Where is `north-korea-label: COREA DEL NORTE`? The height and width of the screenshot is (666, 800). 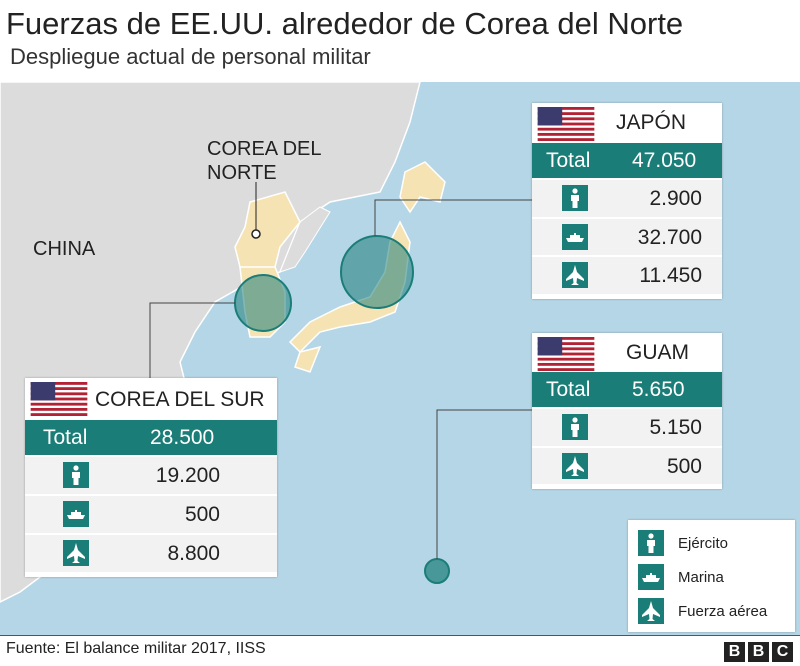
north-korea-label: COREA DEL NORTE is located at coordinates (264, 161).